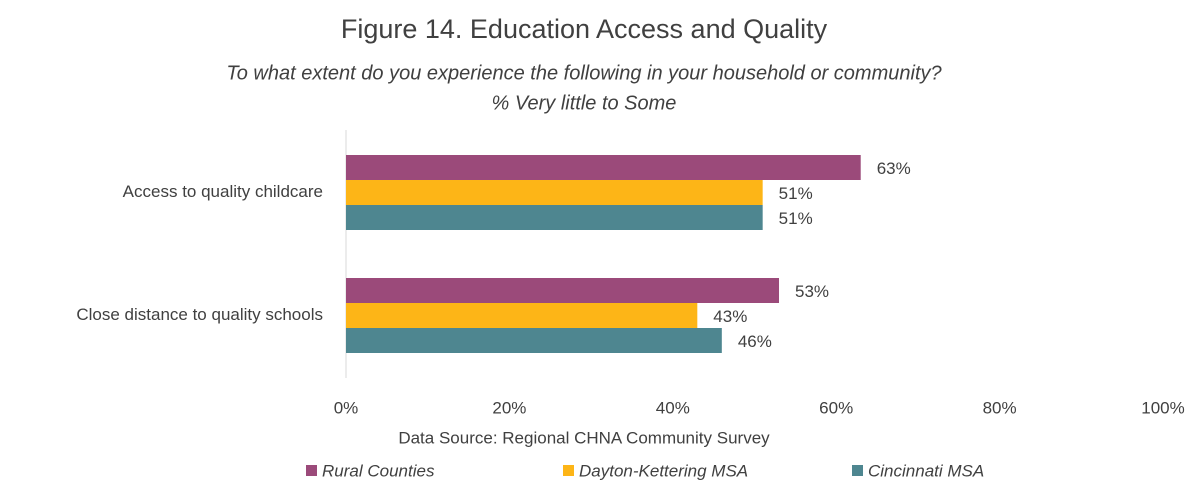 The height and width of the screenshot is (484, 1201). Describe the element at coordinates (1162, 407) in the screenshot. I see `x-tick-label: 100%` at that location.